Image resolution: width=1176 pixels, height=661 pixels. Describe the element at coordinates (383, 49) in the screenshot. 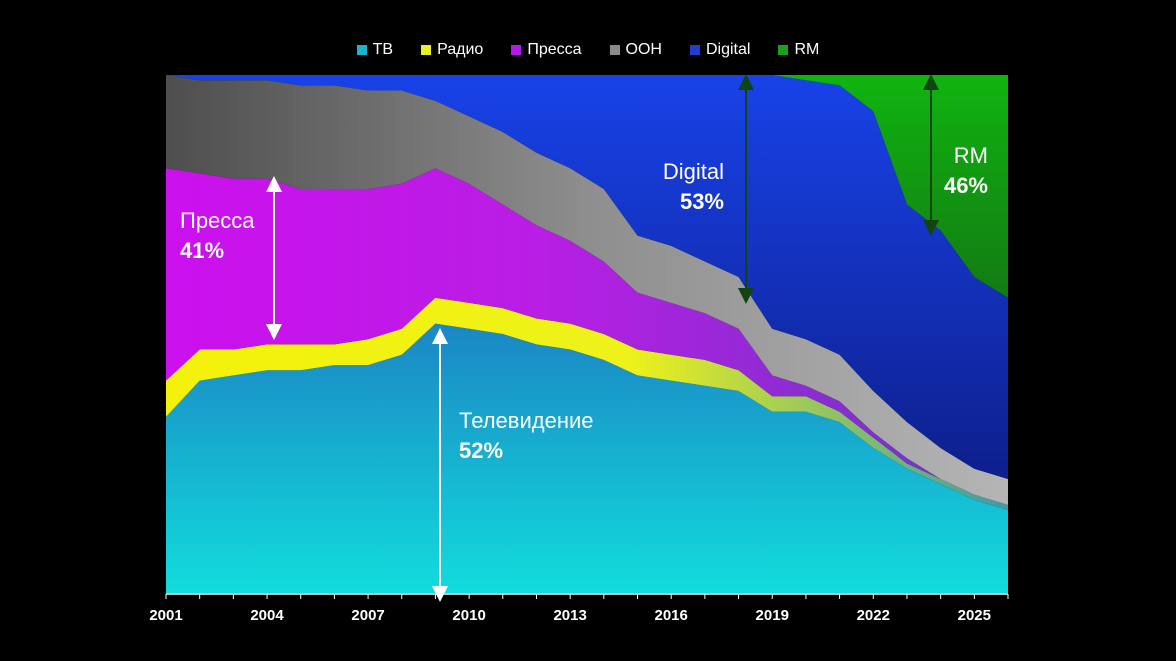

I see `legend-label: ТВ` at that location.